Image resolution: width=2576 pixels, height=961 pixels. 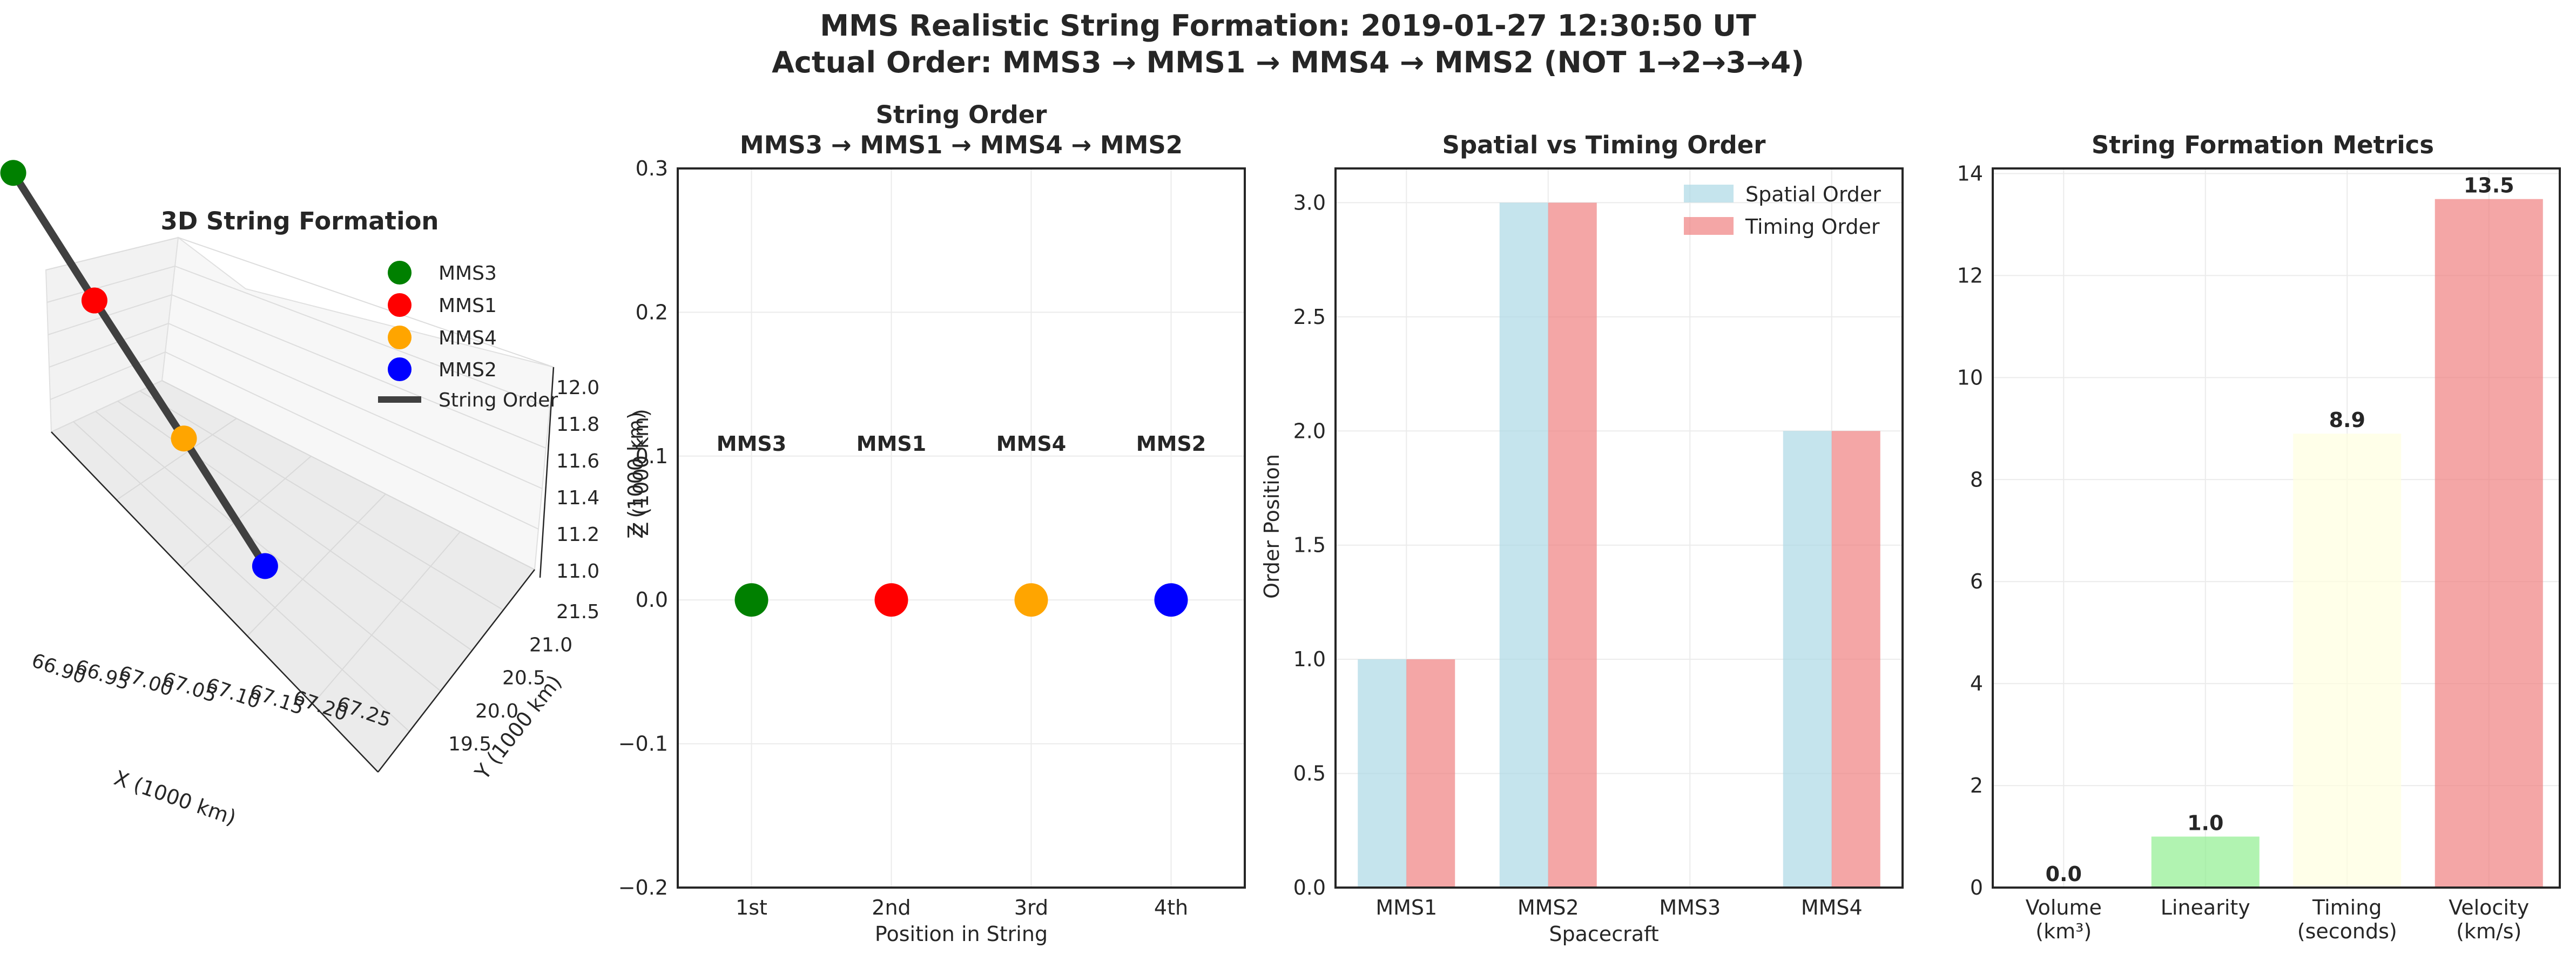 What do you see at coordinates (2205, 907) in the screenshot?
I see `x-tick-label: Linearity` at bounding box center [2205, 907].